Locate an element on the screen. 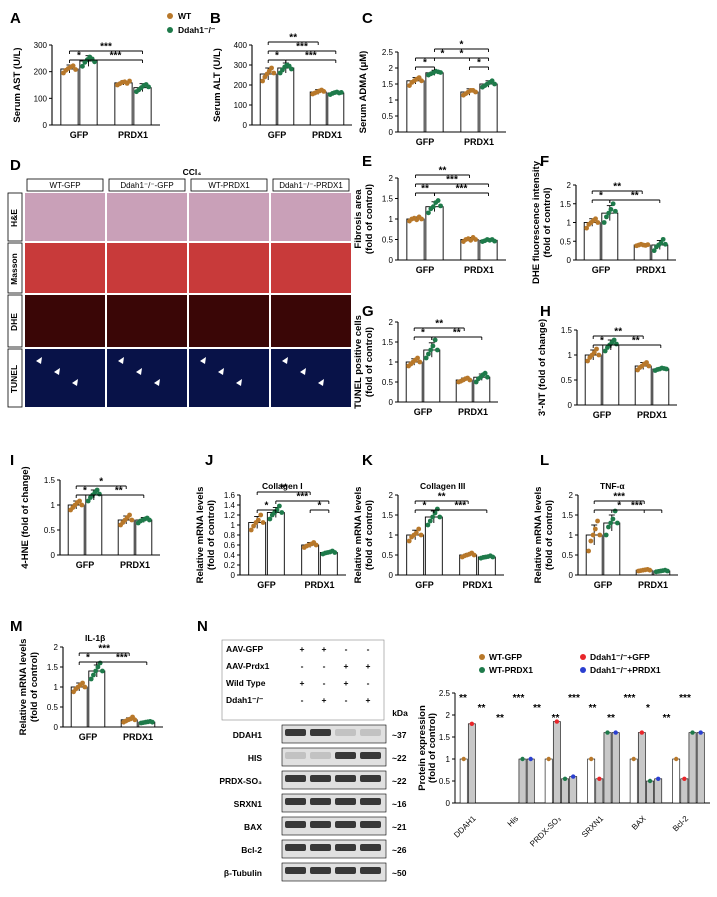  y-tick-label: 200 is located at coordinates (241, 85).